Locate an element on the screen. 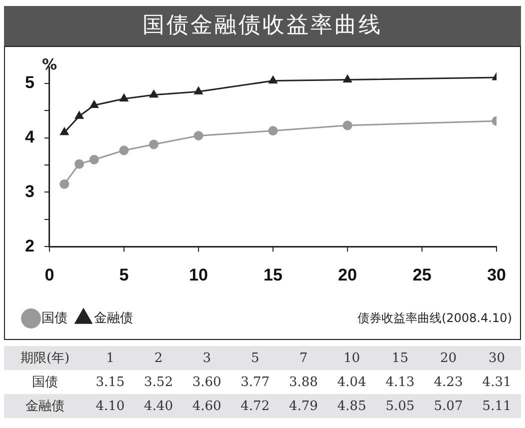 The height and width of the screenshot is (428, 525). text: 债券收益率曲线(2008.4.10) is located at coordinates (435, 318).